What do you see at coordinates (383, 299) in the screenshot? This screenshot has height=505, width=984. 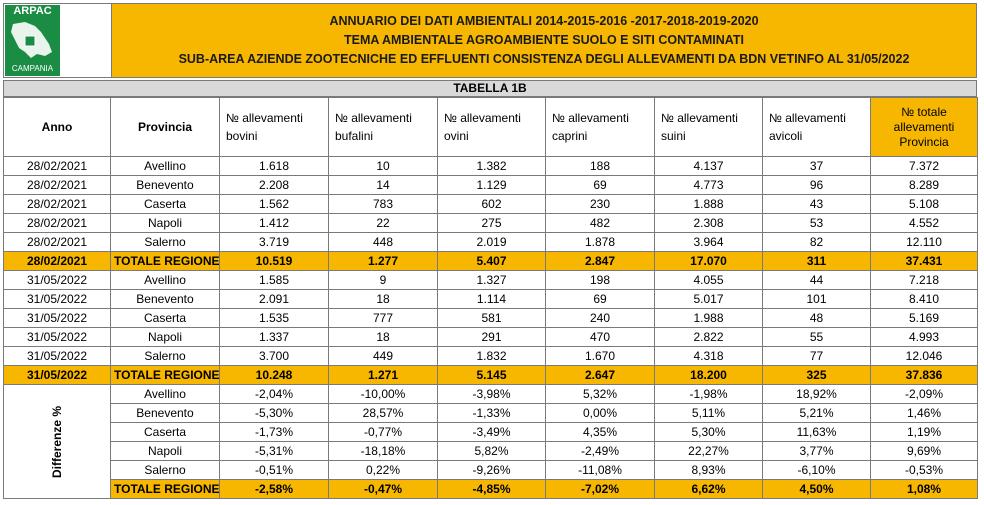 I see `cell-bufalini: 18` at bounding box center [383, 299].